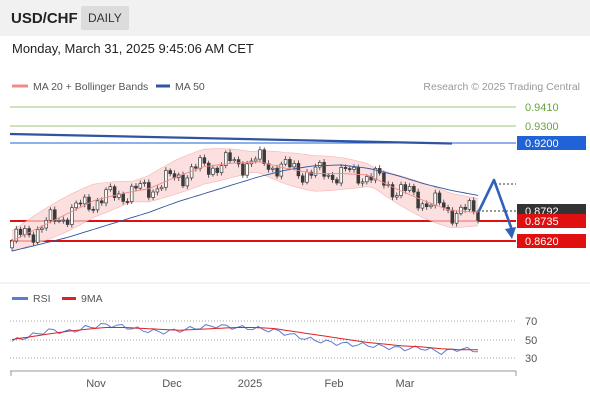  I want to click on timeframe-badge: DAILY, so click(105, 18).